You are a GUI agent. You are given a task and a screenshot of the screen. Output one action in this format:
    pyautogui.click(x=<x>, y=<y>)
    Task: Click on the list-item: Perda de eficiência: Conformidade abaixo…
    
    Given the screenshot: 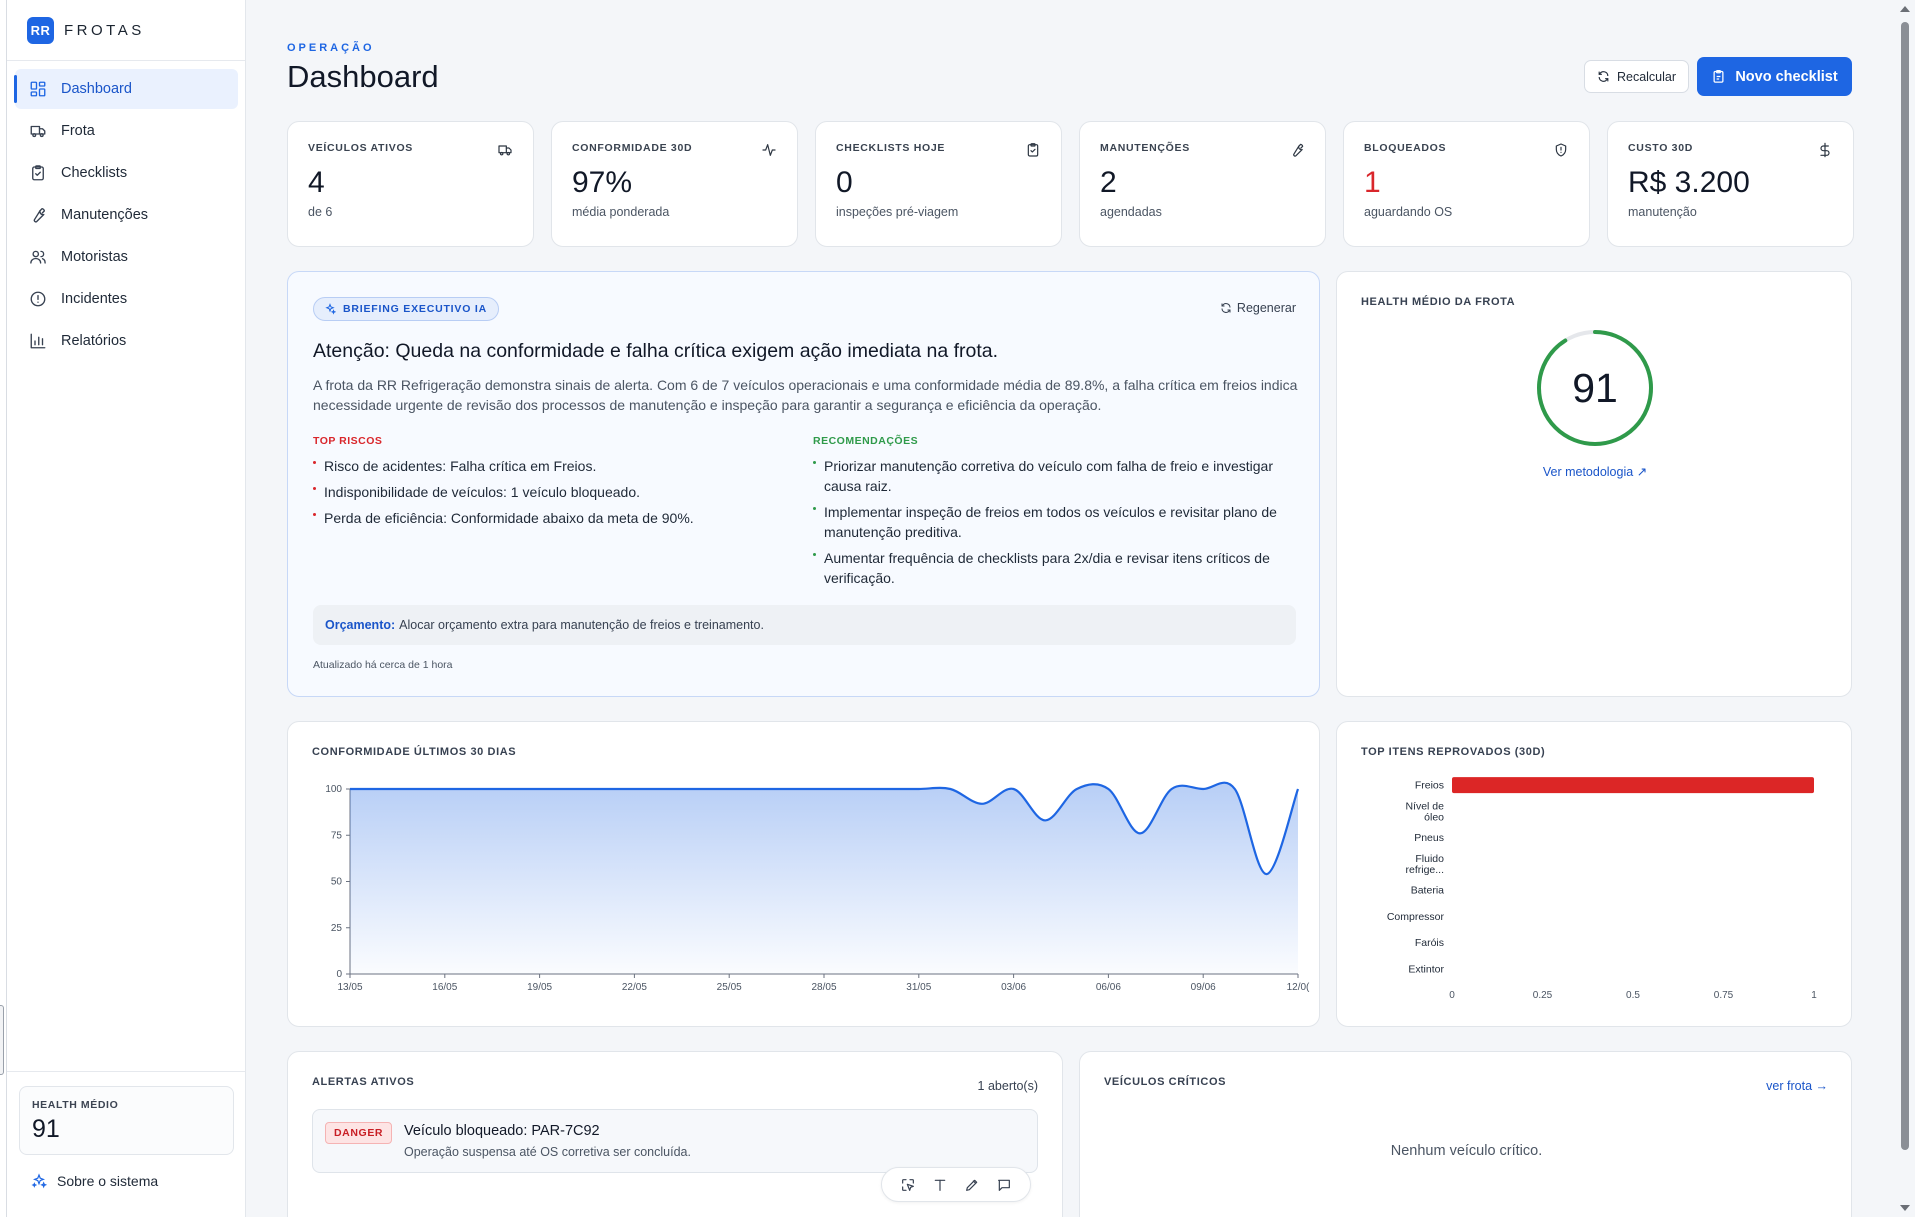 What is the action you would take?
    pyautogui.click(x=548, y=518)
    